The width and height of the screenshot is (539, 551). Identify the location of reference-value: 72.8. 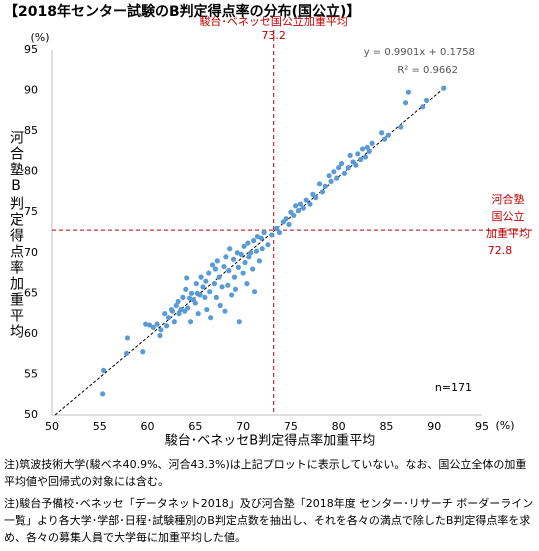
(500, 250).